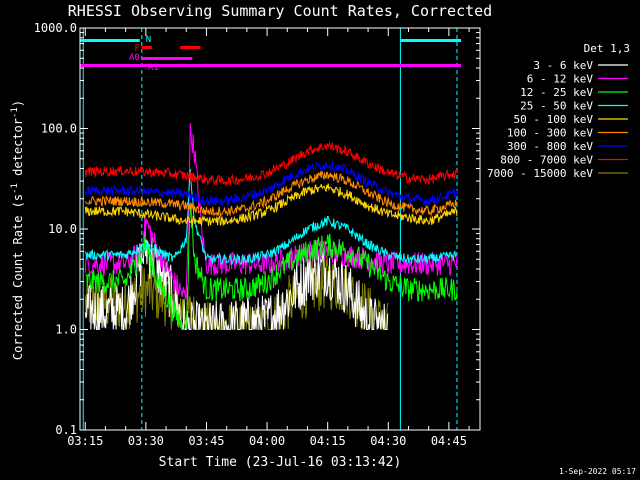 The width and height of the screenshot is (640, 480). Describe the element at coordinates (540, 173) in the screenshot. I see `legend-label: 7000 - 15000 keV` at that location.